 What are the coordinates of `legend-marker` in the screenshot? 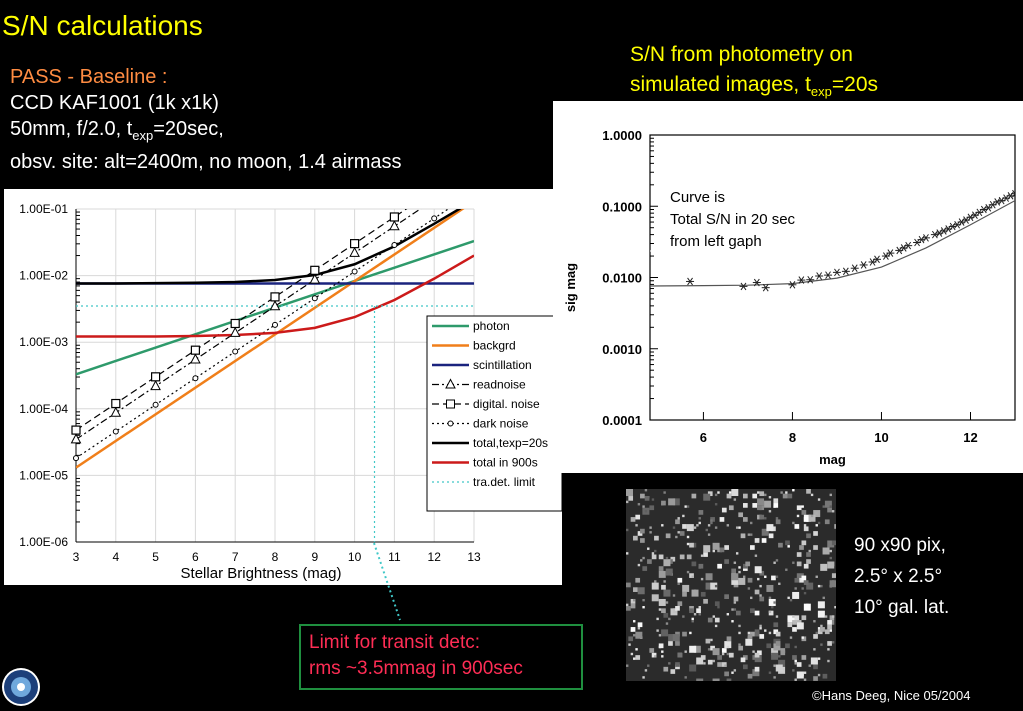 It's located at (450, 383).